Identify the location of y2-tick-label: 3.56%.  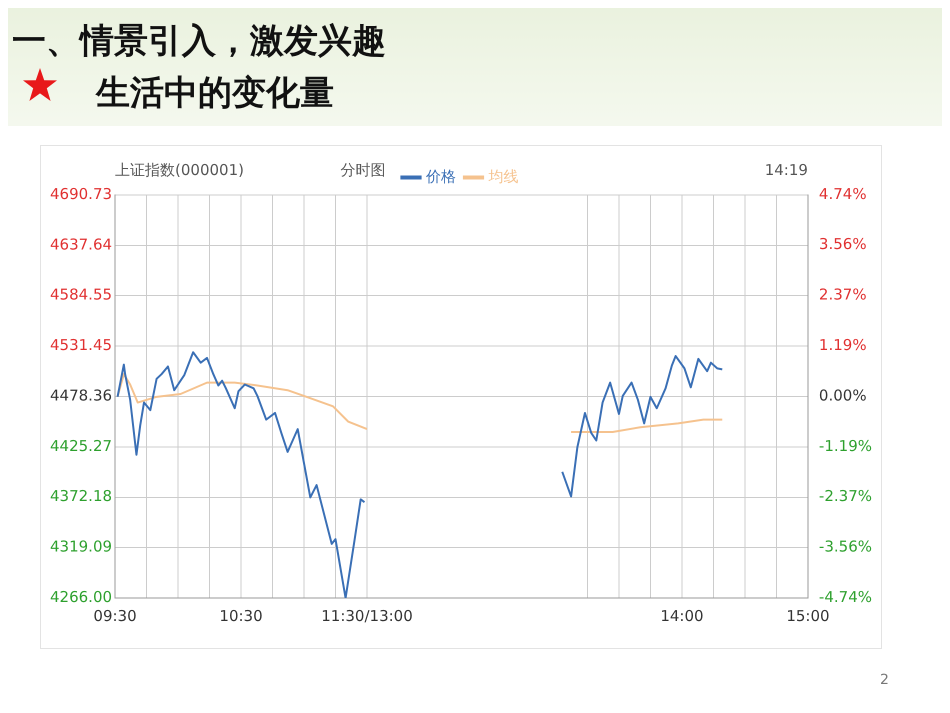
(842, 244).